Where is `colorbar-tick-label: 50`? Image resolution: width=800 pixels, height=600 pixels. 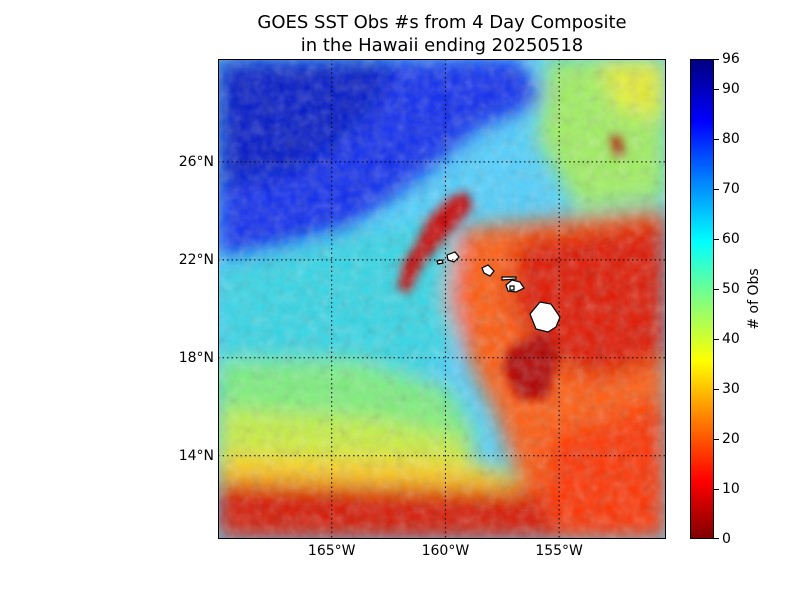 colorbar-tick-label: 50 is located at coordinates (731, 289).